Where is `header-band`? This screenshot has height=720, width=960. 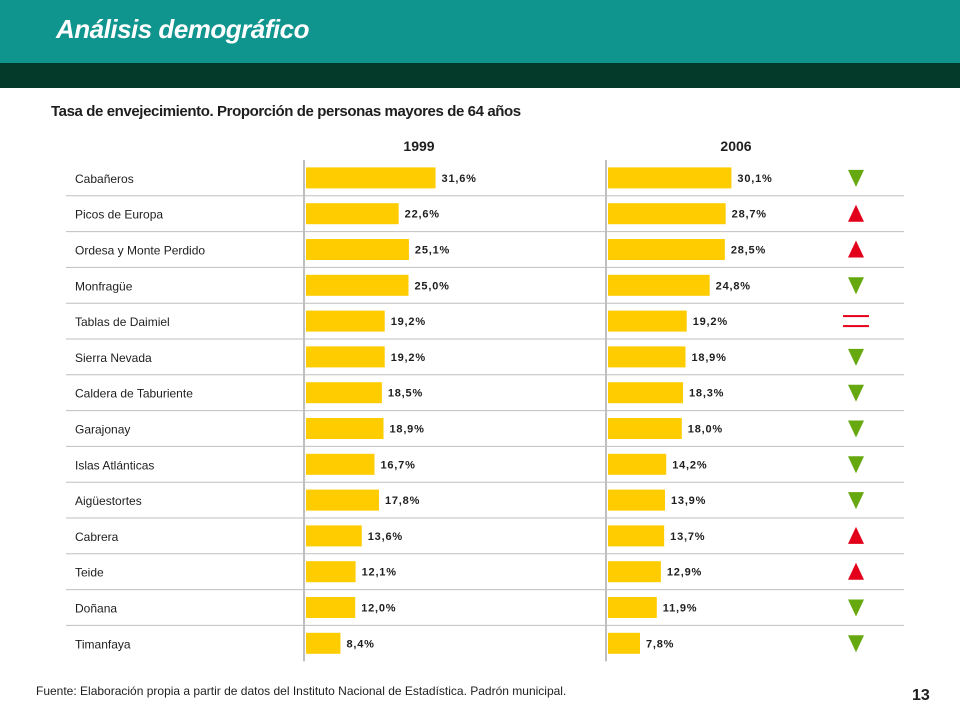
header-band is located at coordinates (480, 31).